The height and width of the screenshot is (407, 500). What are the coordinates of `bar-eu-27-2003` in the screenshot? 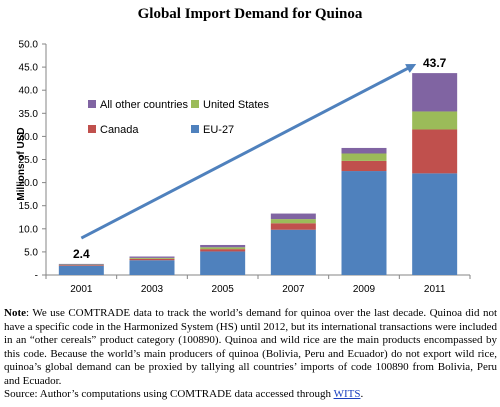 It's located at (152, 267).